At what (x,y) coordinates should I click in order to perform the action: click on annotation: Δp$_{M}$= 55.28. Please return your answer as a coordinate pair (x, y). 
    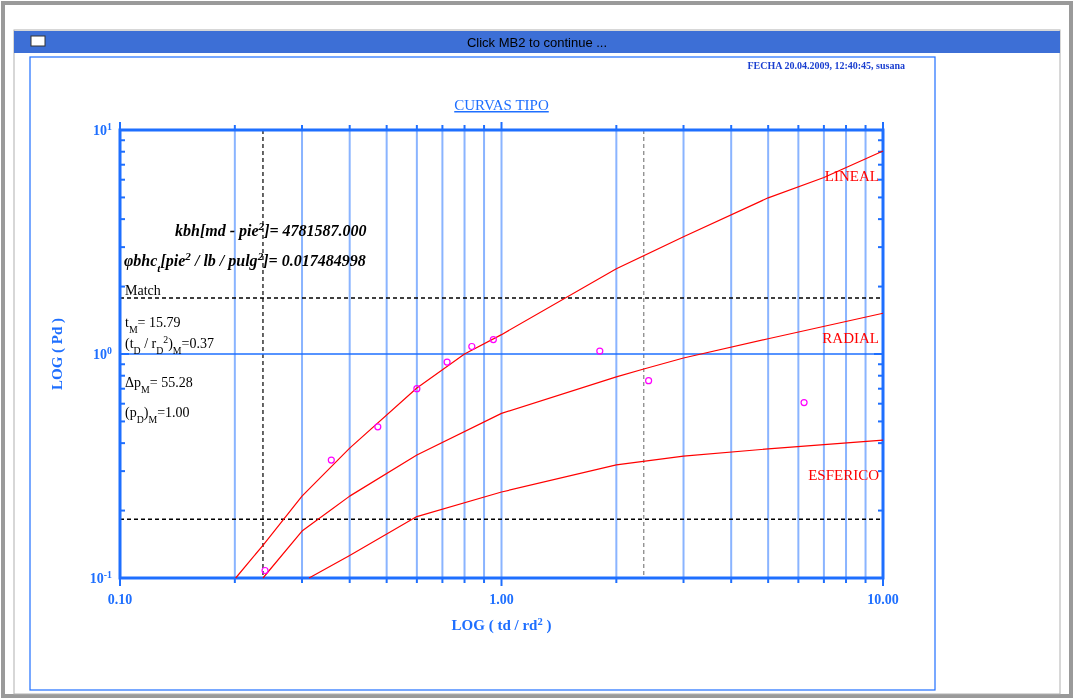
    Looking at the image, I should click on (159, 385).